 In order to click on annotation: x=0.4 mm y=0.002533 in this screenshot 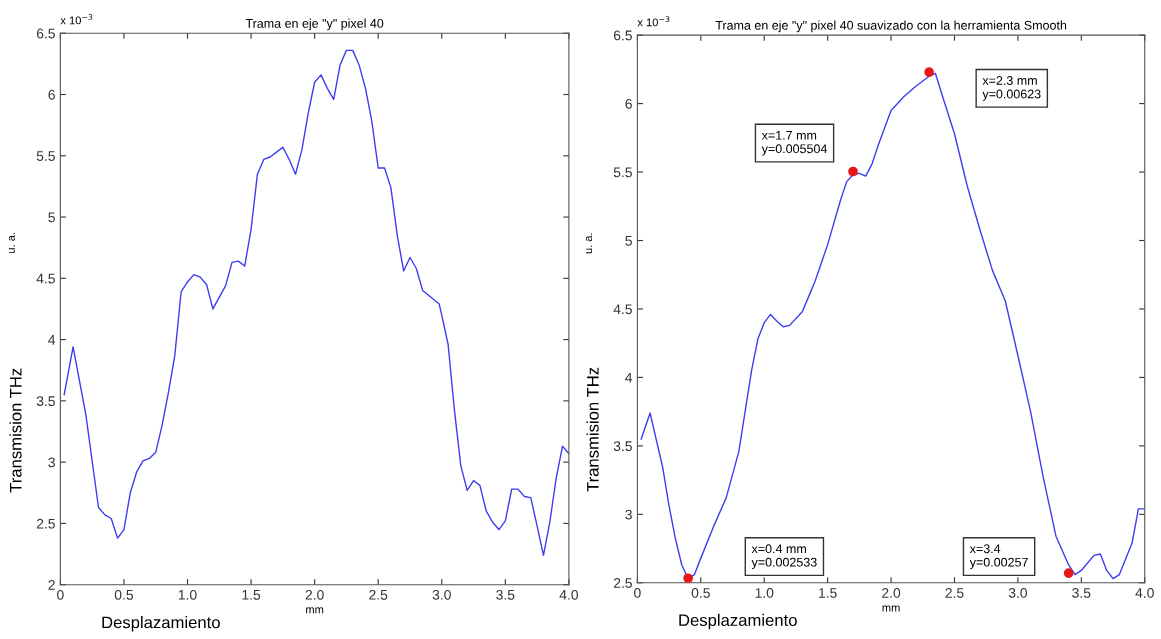, I will do `click(784, 557)`.